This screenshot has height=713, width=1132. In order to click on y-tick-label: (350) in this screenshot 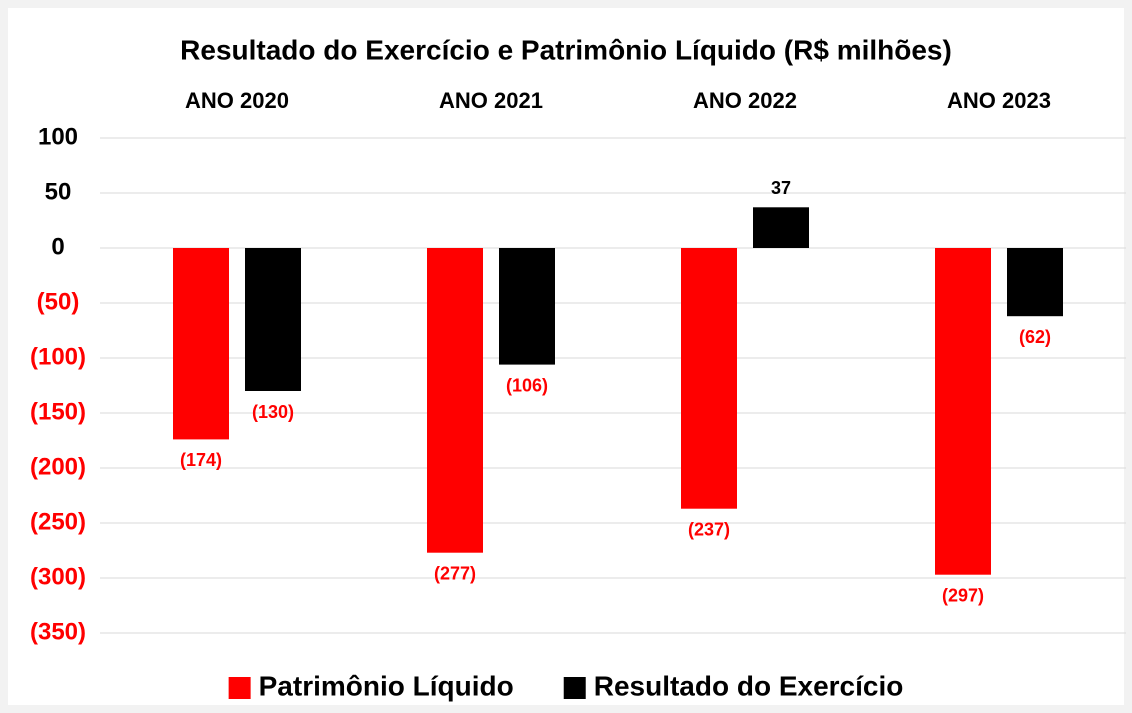, I will do `click(58, 631)`.